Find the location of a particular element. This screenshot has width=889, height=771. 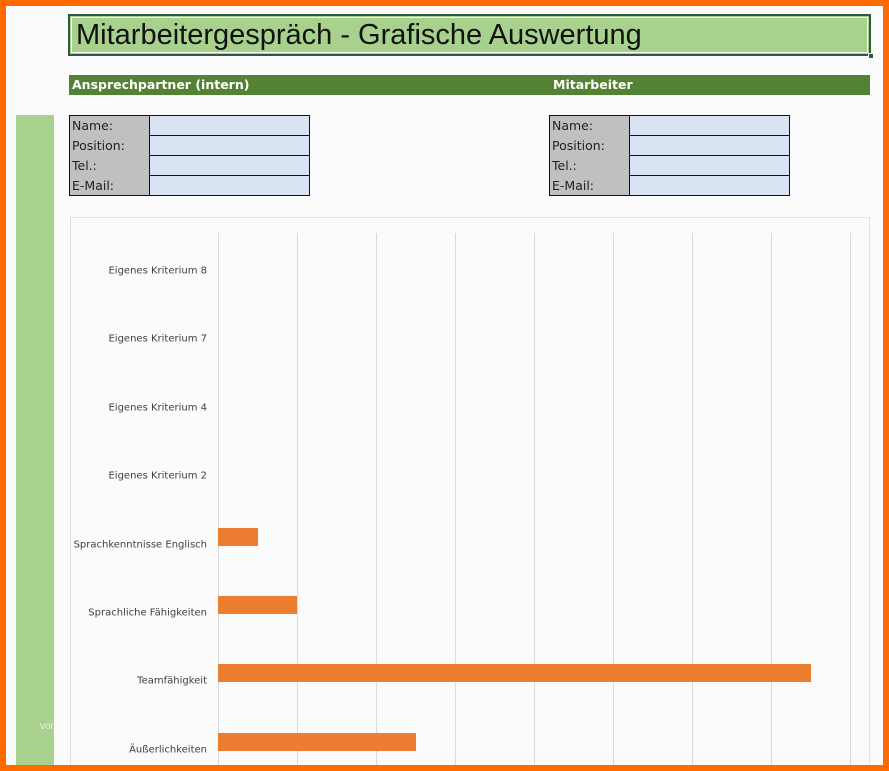

category-label: Eigenes Kriterium 8 is located at coordinates (157, 271).